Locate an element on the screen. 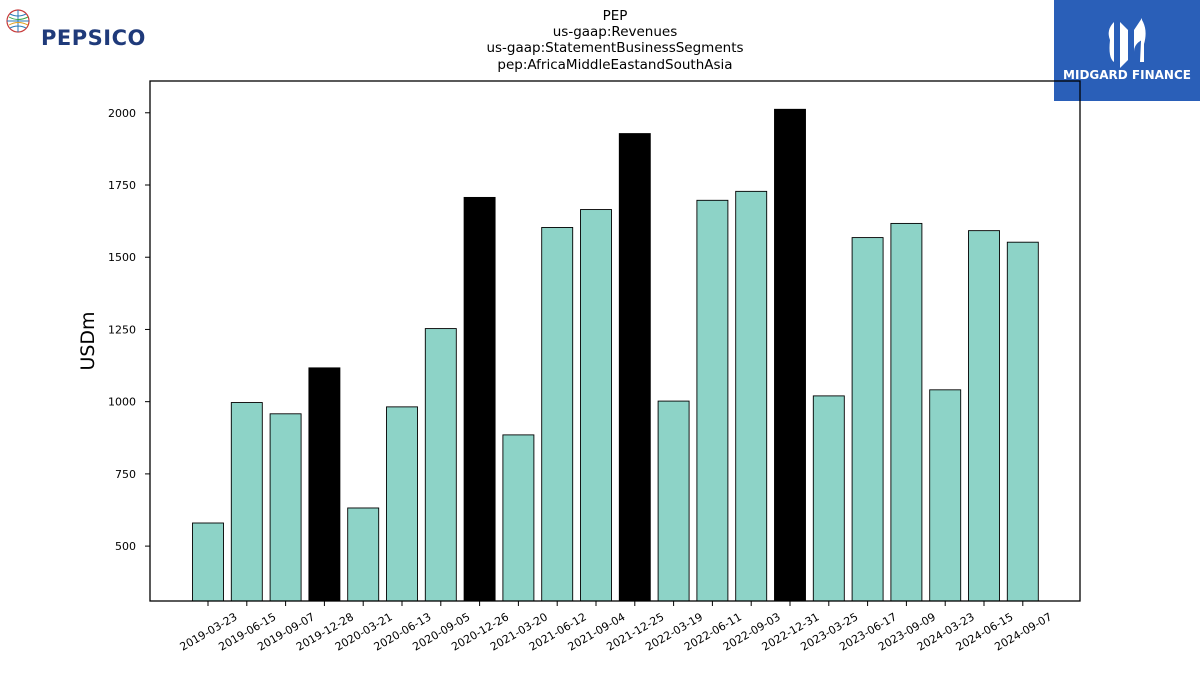 Image resolution: width=1200 pixels, height=675 pixels. midgard-mark-icon is located at coordinates (1127, 43).